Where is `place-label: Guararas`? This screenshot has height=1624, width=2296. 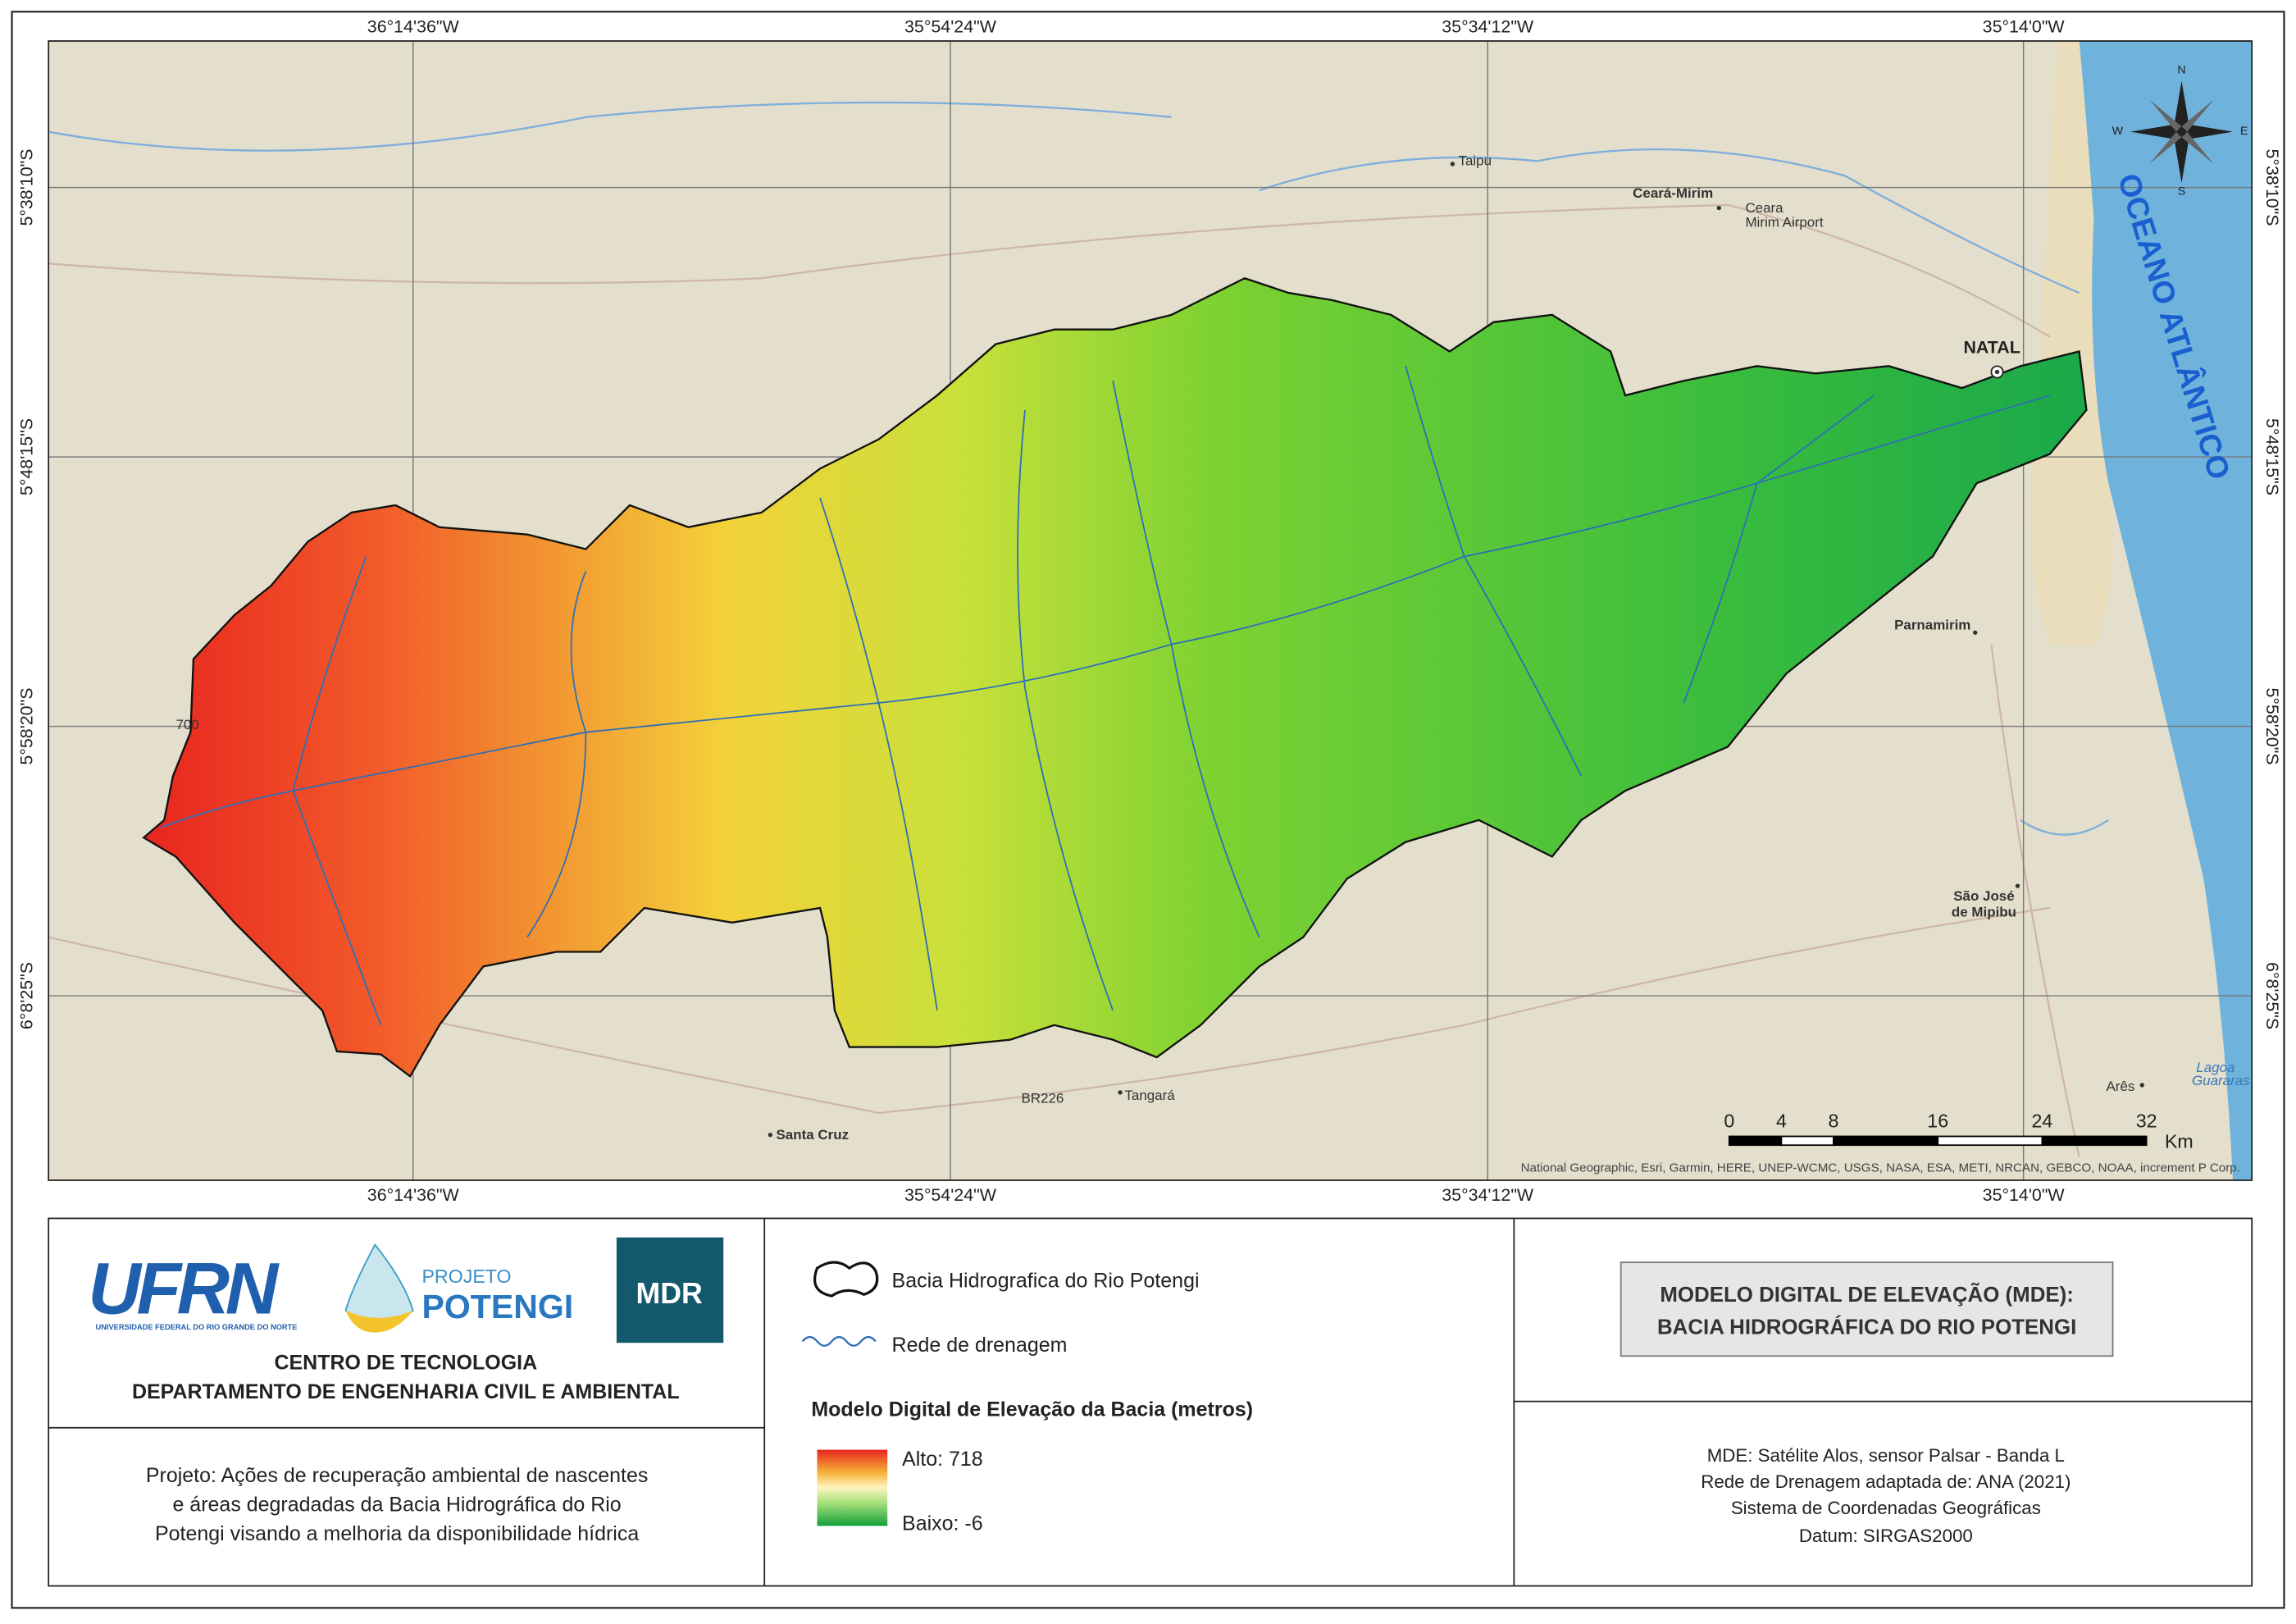 place-label: Guararas is located at coordinates (2221, 1080).